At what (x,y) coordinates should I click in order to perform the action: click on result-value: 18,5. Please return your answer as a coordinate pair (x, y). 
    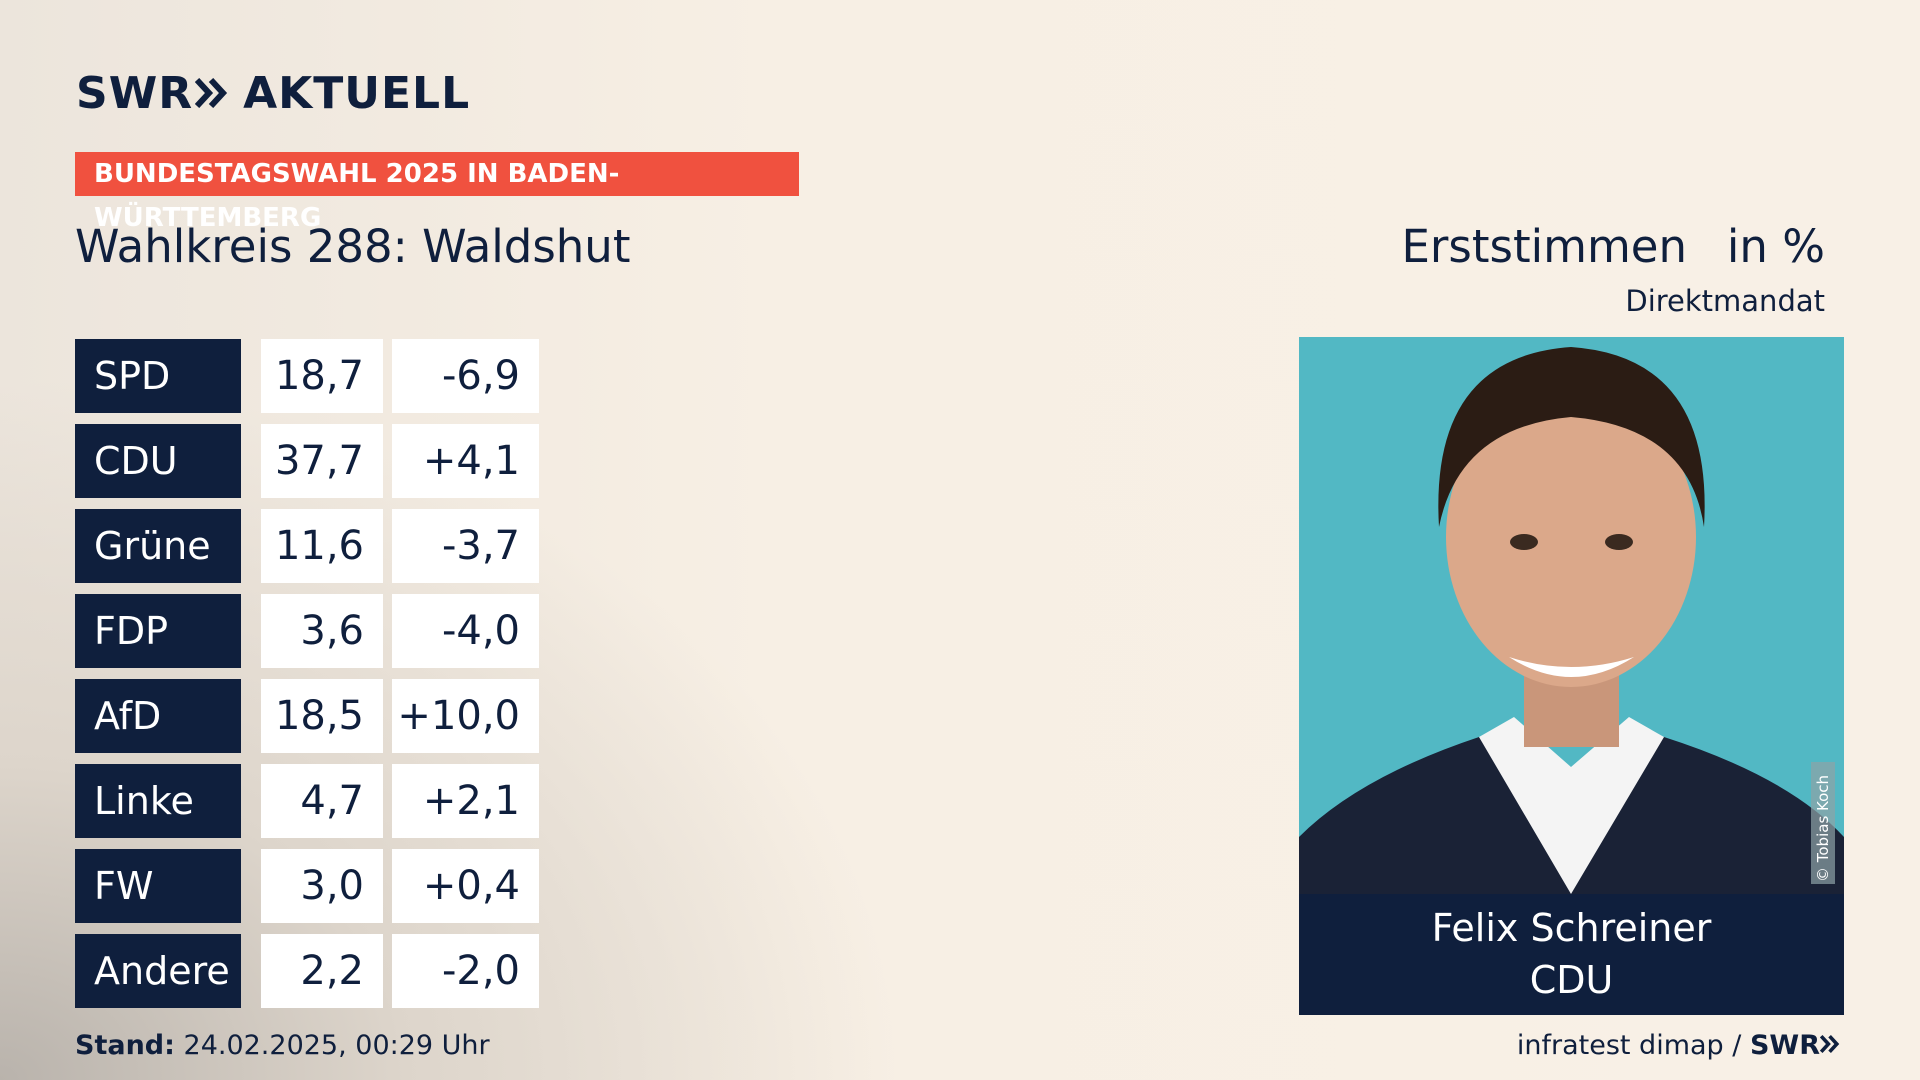
    Looking at the image, I should click on (322, 716).